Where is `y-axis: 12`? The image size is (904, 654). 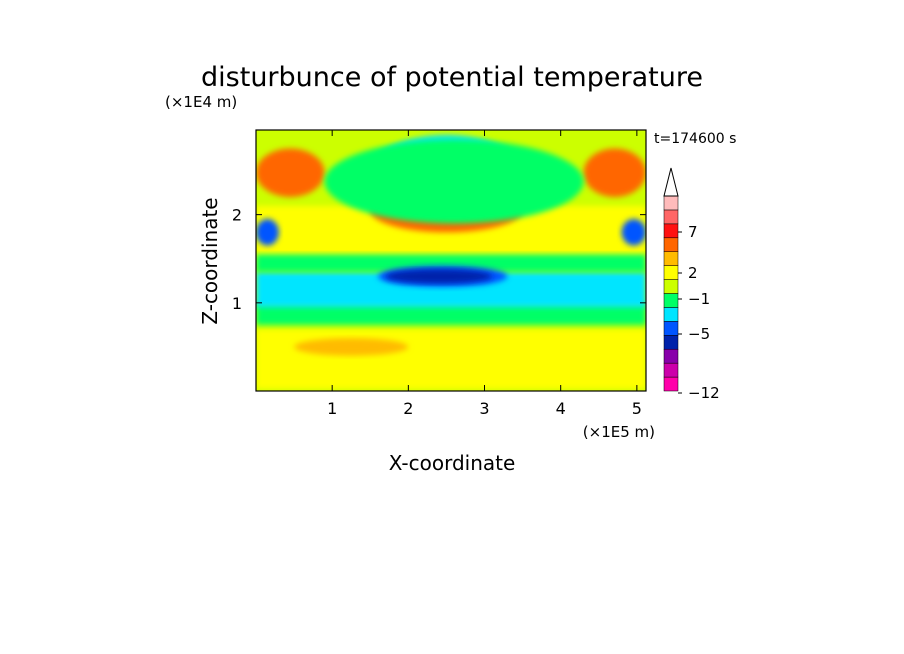 y-axis: 12 is located at coordinates (439, 259).